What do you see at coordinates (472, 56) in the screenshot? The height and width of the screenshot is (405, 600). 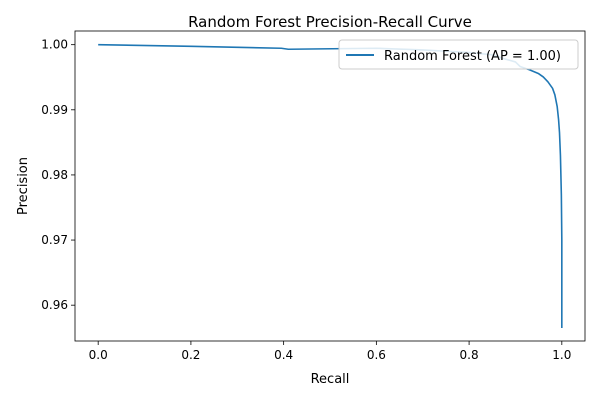 I see `legend-label: Random Forest (AP = 1.00)` at bounding box center [472, 56].